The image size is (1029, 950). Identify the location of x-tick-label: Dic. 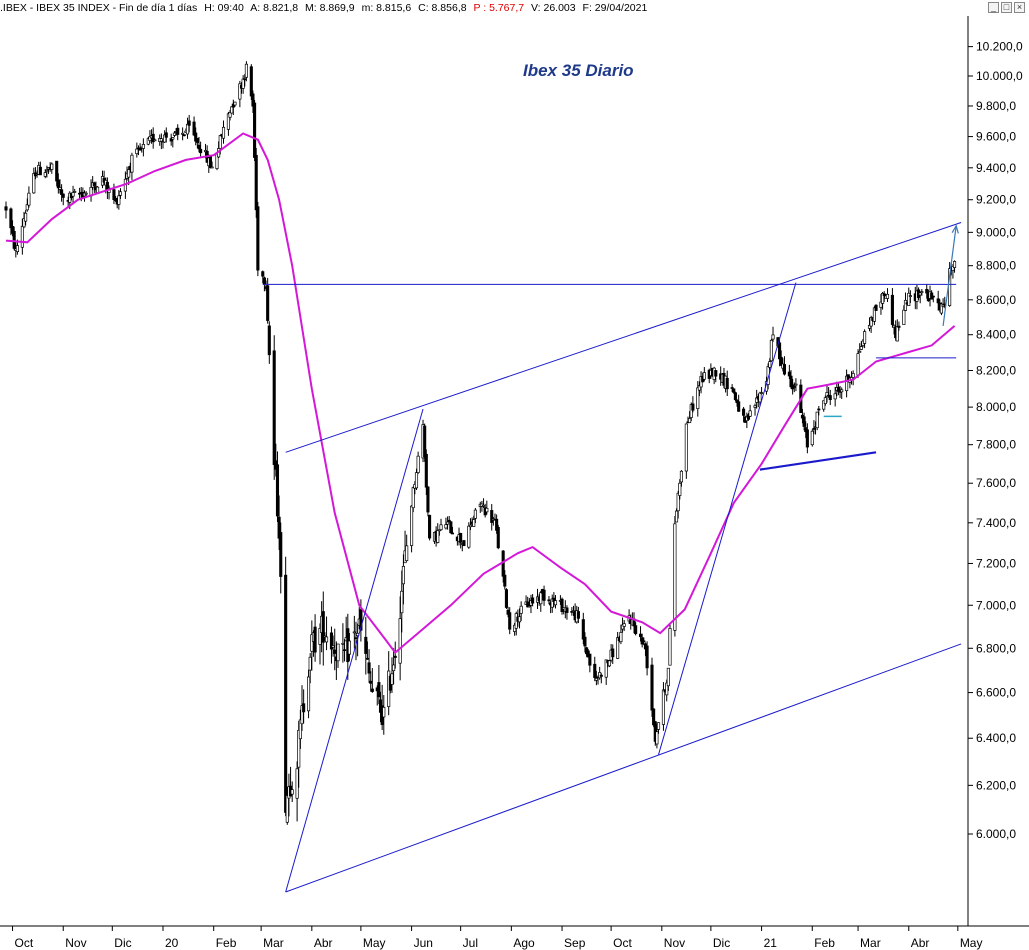
(721, 943).